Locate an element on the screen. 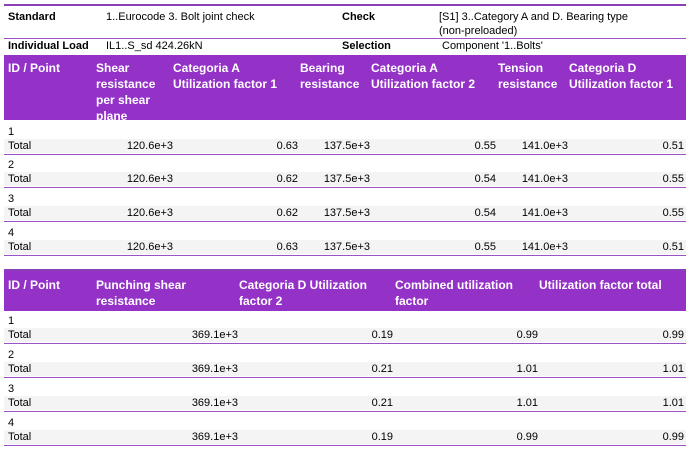  standard-label: Standard is located at coordinates (32, 17).